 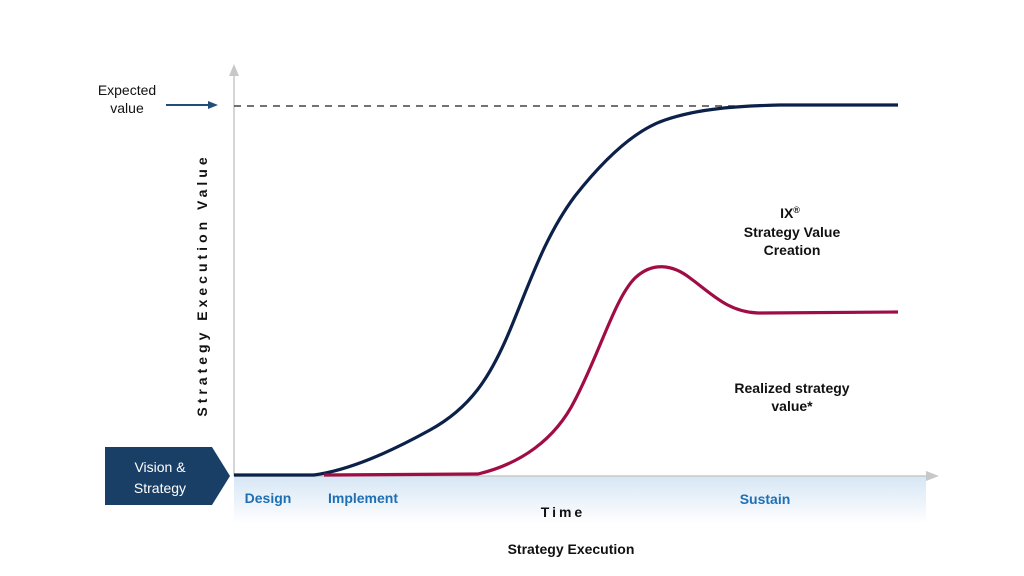 I want to click on y-axis-arrowhead, so click(x=234, y=70).